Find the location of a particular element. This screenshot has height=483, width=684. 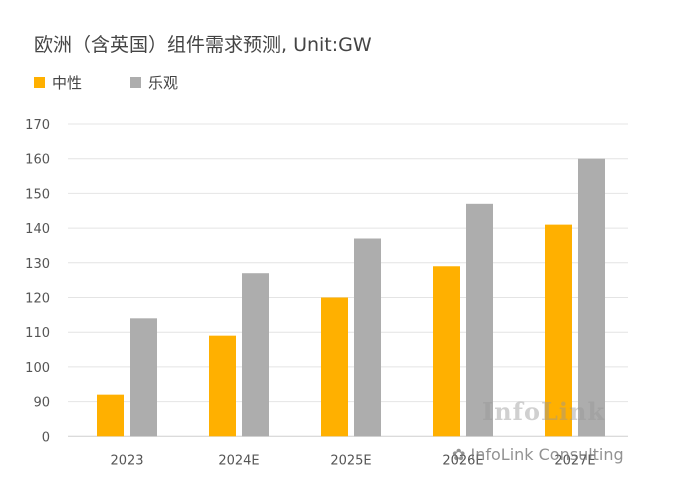

watermark-logo: InfoLink is located at coordinates (544, 411).